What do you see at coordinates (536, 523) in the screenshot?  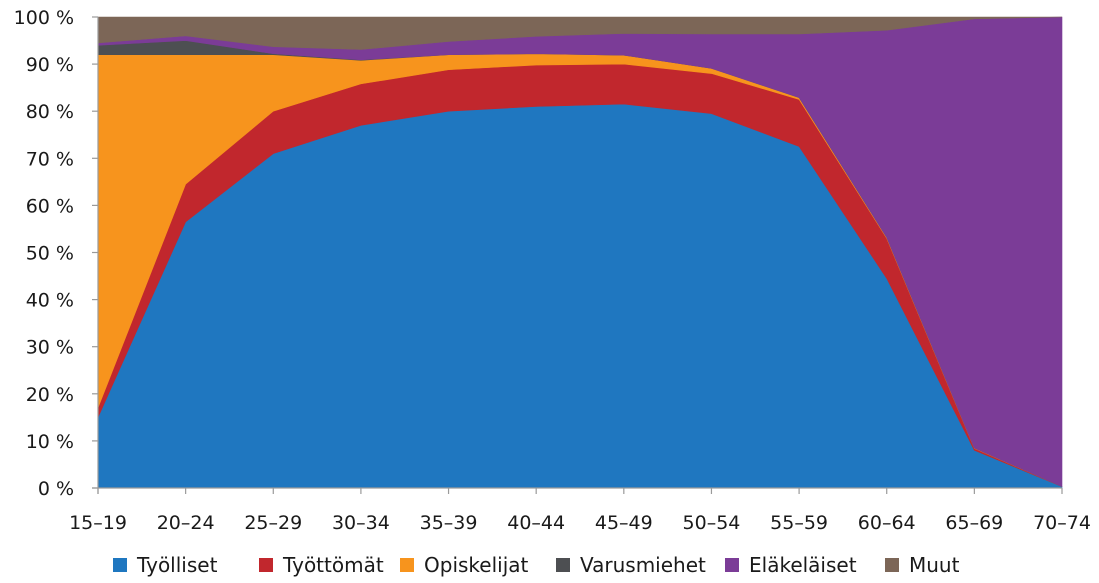 I see `x-tick-label: 40–44` at bounding box center [536, 523].